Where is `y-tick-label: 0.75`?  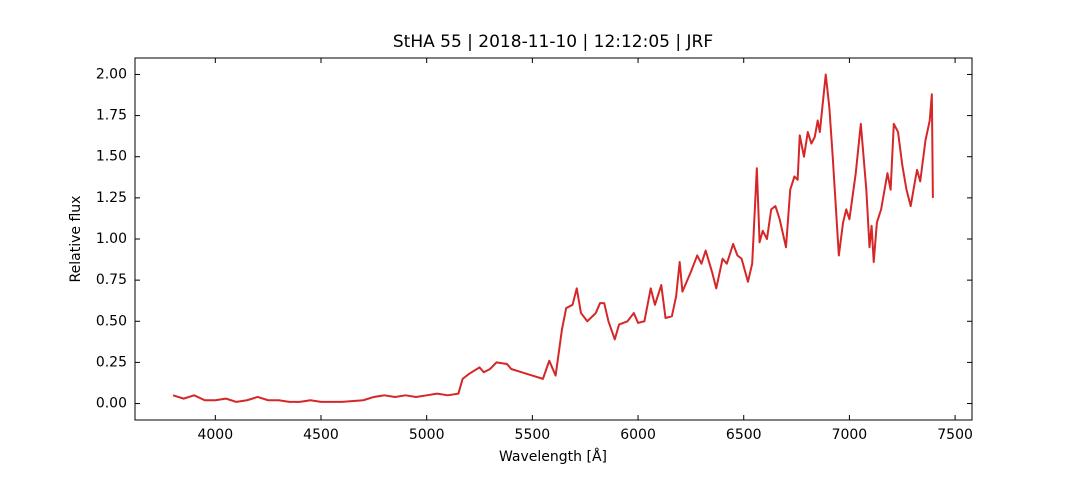 y-tick-label: 0.75 is located at coordinates (111, 280).